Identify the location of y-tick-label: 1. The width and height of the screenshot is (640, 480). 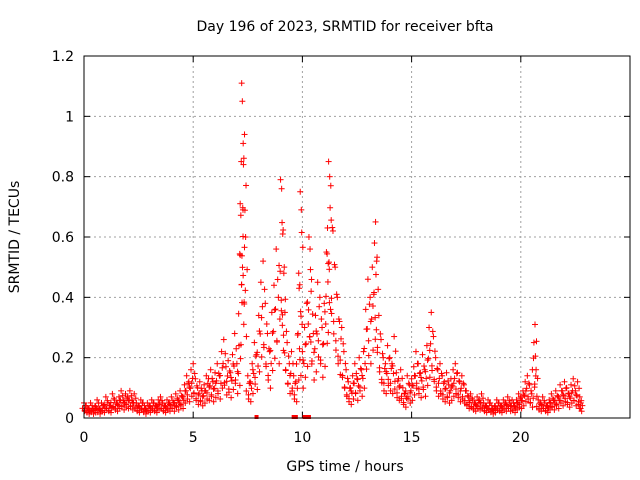
(69, 117).